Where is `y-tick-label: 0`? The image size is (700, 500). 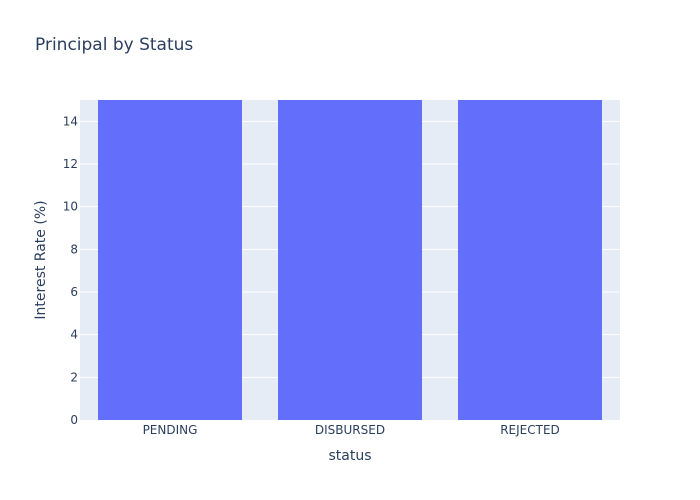
y-tick-label: 0 is located at coordinates (74, 420).